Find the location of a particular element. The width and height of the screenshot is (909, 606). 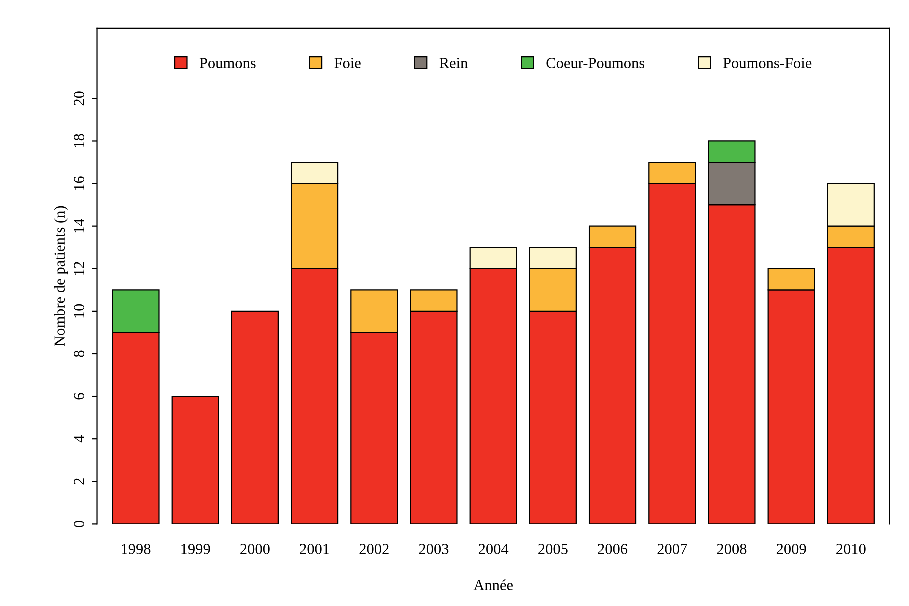

y-tick-label: 10 is located at coordinates (79, 311).